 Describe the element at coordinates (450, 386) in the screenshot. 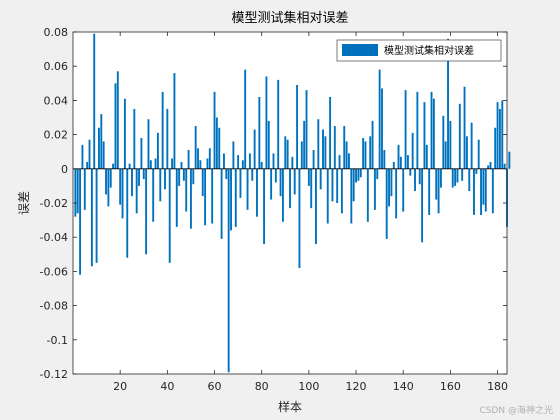

I see `x-tick-label: 160` at that location.